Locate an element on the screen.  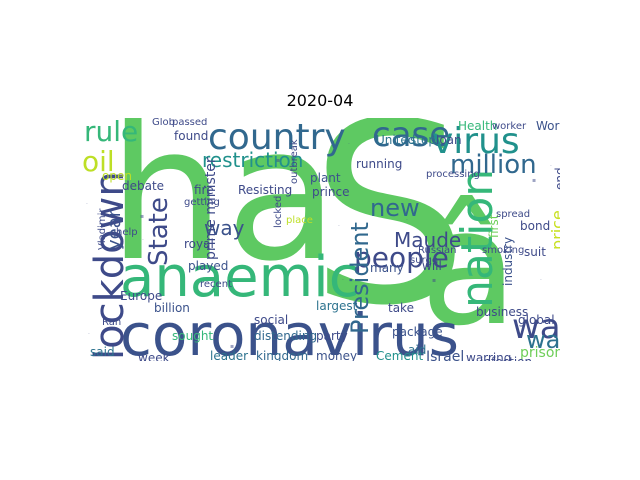
cloud-word: fire is located at coordinates (204, 190).